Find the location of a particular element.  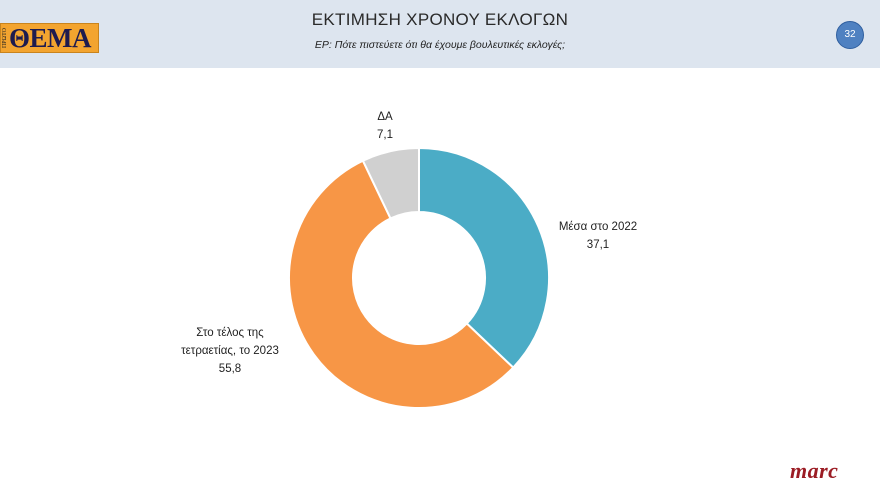

slice-value-label: 55,8 is located at coordinates (230, 369).